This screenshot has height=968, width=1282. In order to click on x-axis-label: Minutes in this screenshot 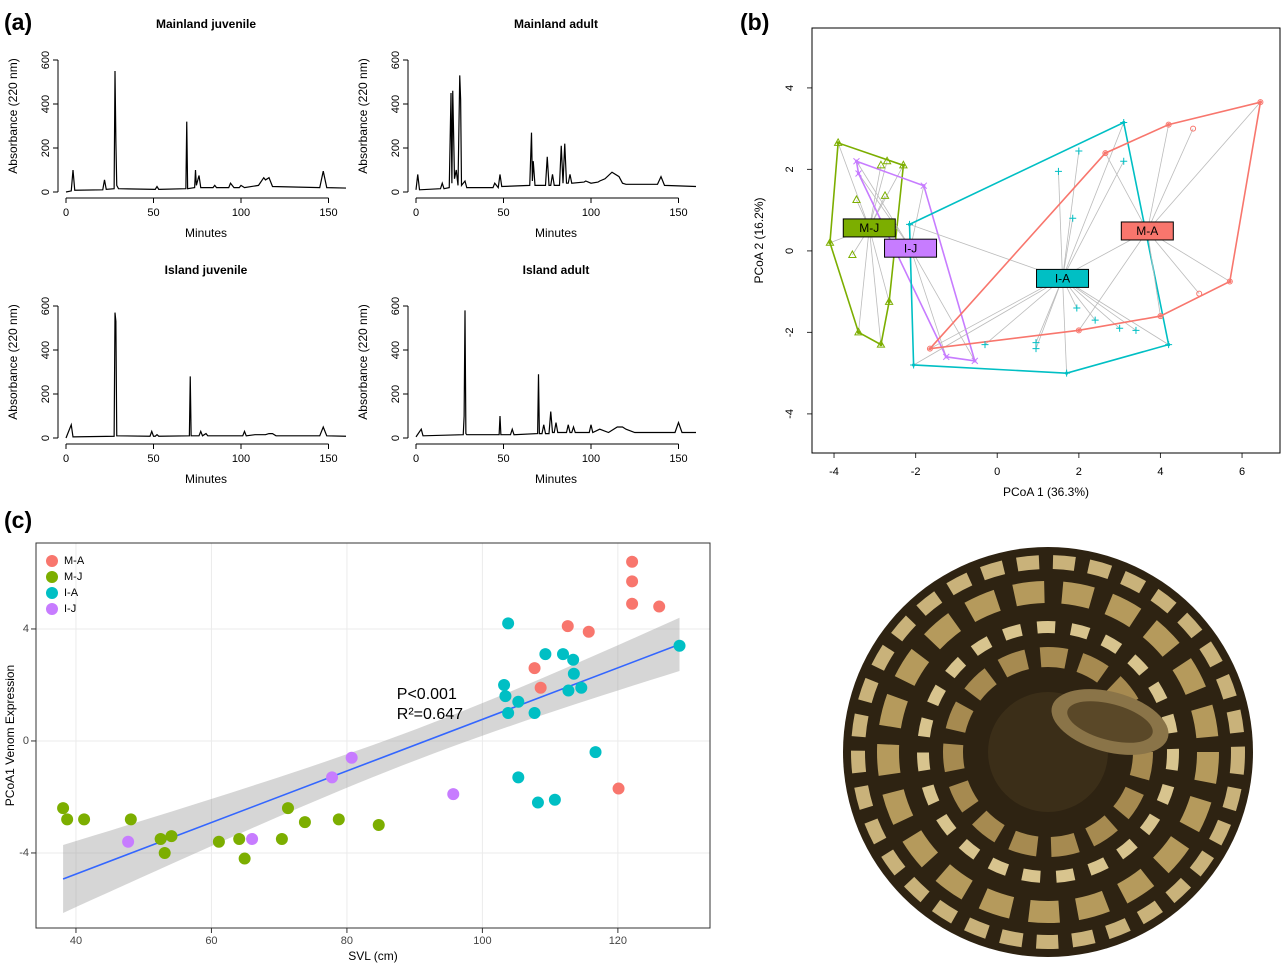, I will do `click(556, 479)`.